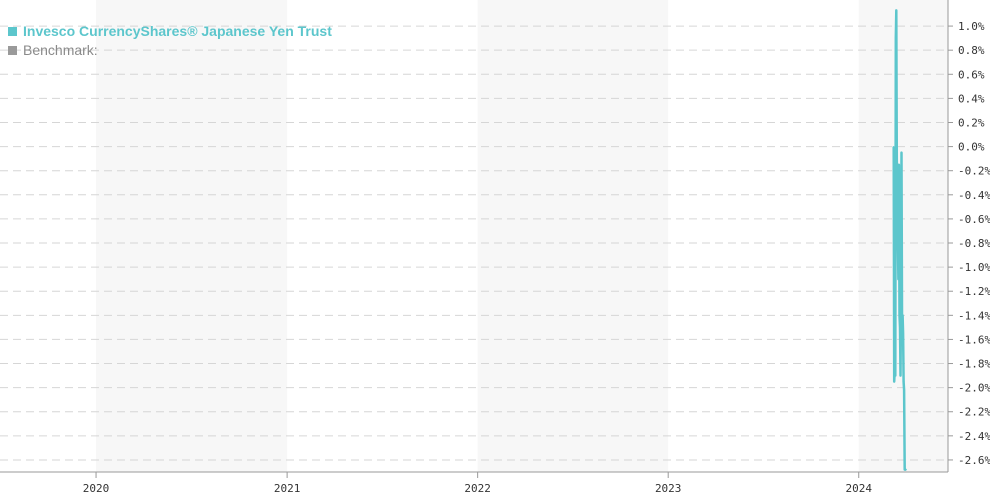 The image size is (990, 500). Describe the element at coordinates (971, 147) in the screenshot. I see `y-tick-label: 0.0%` at that location.